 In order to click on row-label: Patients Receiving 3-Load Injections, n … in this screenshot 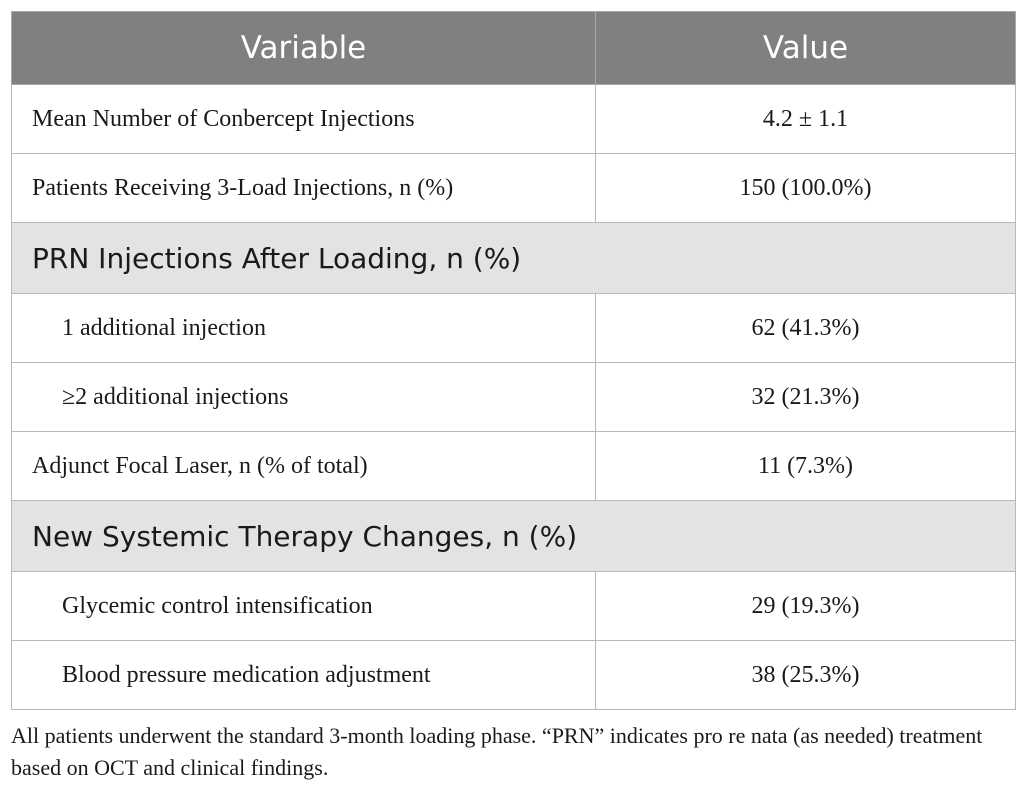, I will do `click(303, 188)`.